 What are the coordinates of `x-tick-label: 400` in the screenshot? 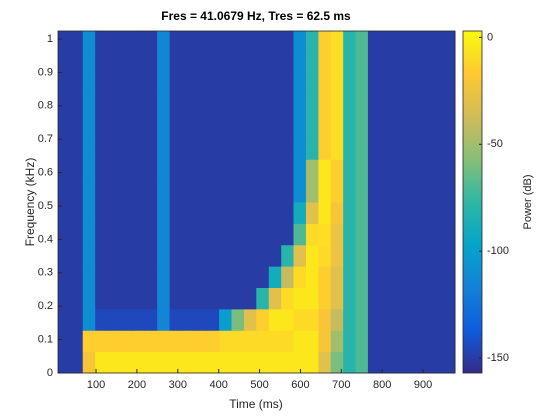 It's located at (219, 385).